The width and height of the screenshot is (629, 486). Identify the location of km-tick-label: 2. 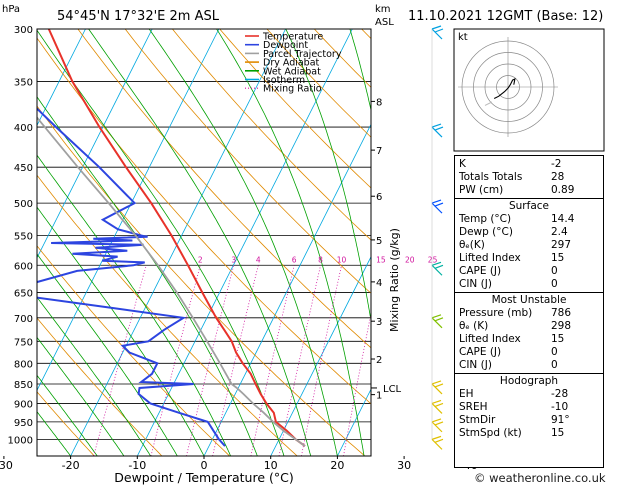
(379, 360).